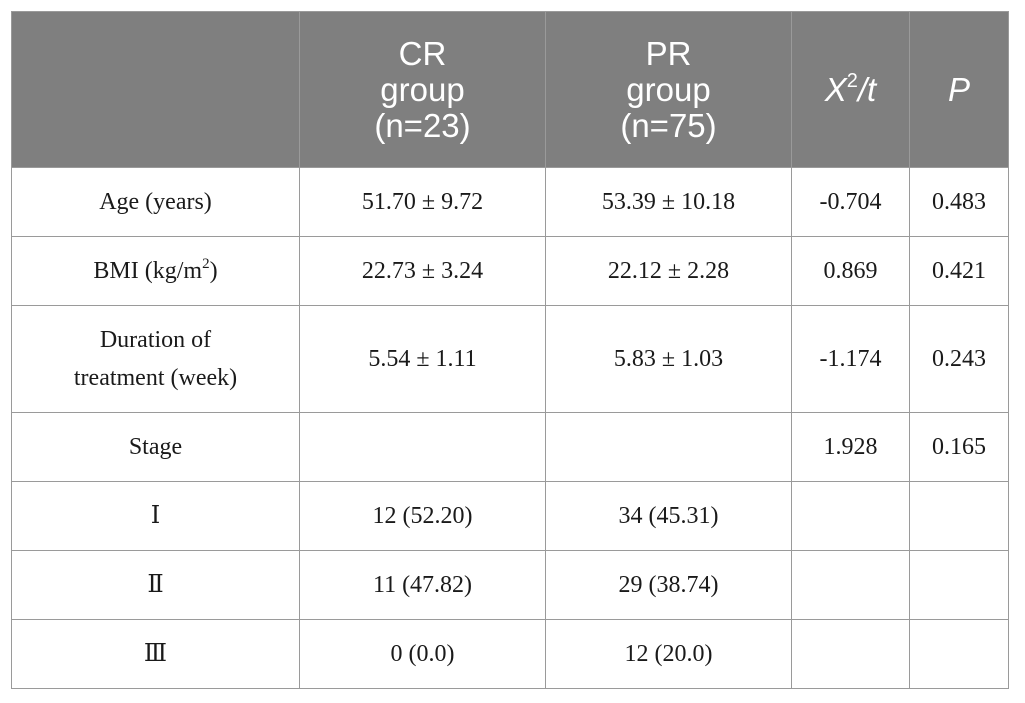 The height and width of the screenshot is (703, 1025). I want to click on header-pr-group: PR group (n=75), so click(668, 89).